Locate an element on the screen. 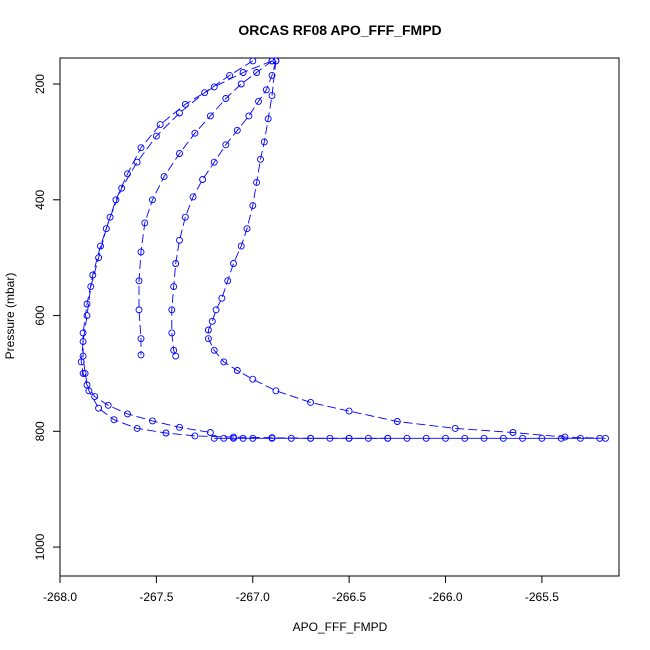 The width and height of the screenshot is (650, 650). x-tick-label: -266.0 is located at coordinates (446, 597).